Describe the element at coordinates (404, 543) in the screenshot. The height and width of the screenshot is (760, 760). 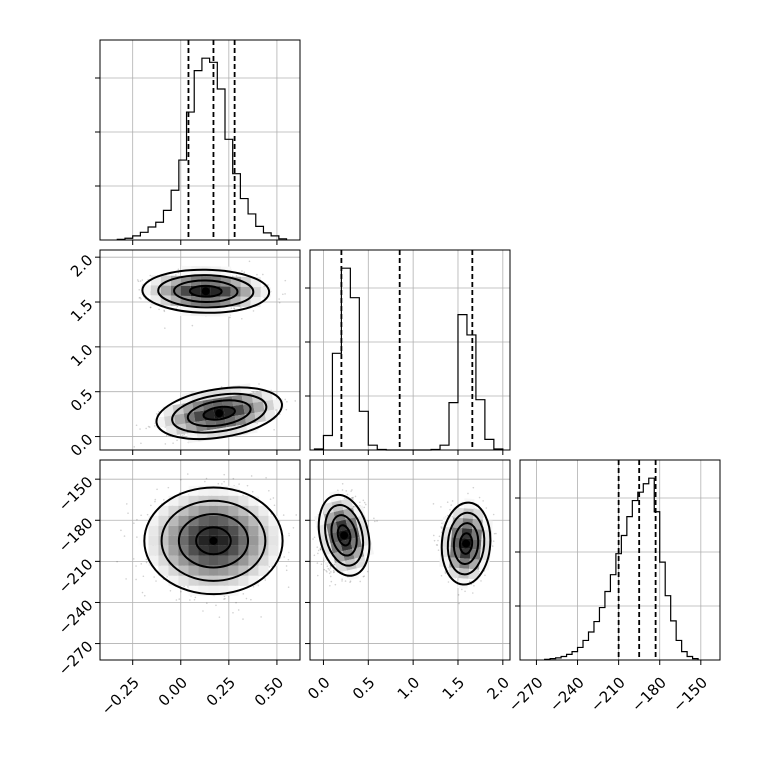
I see `joint-p1-p2-inner` at that location.